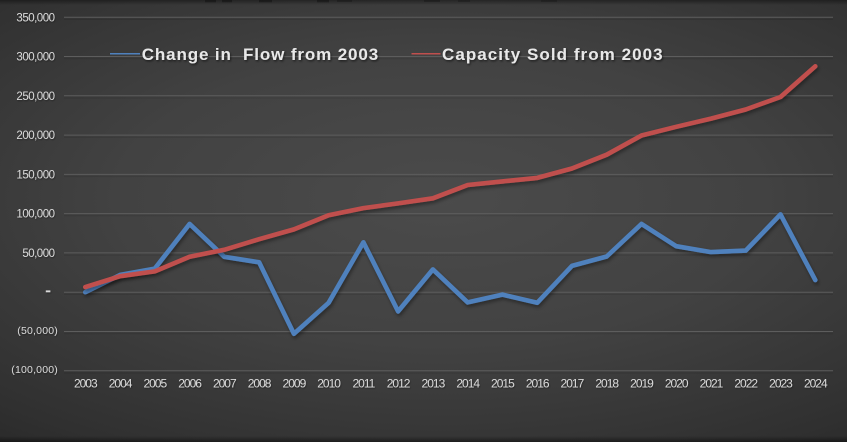 The width and height of the screenshot is (847, 442). What do you see at coordinates (35, 176) in the screenshot?
I see `svg-text: 150,000` at bounding box center [35, 176].